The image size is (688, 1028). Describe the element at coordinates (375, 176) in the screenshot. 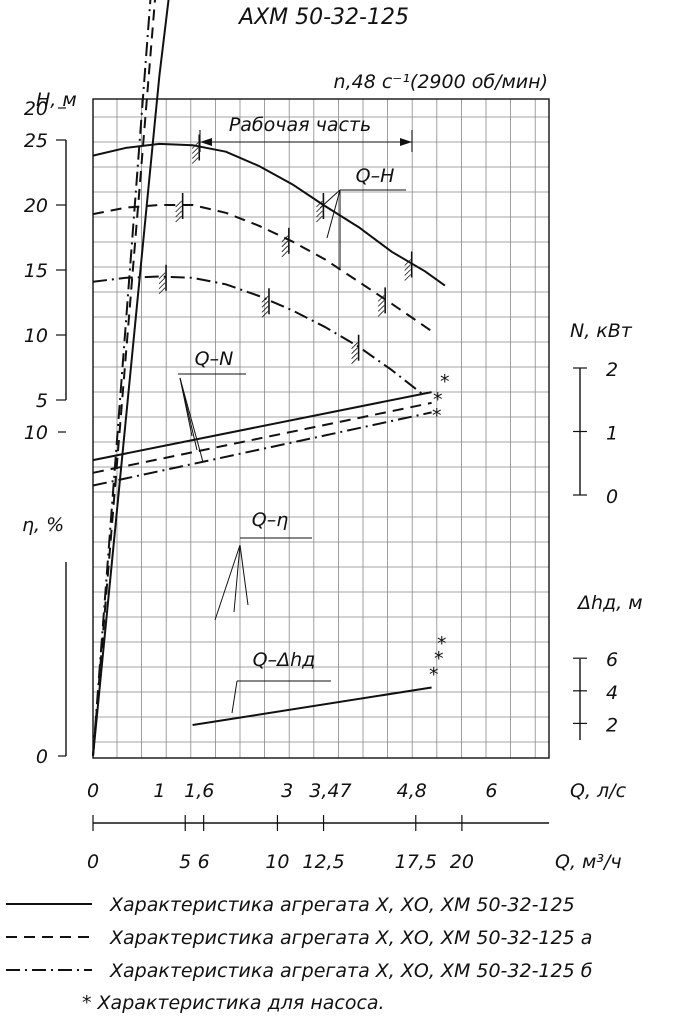

I see `label-QH-text: Q–H` at that location.